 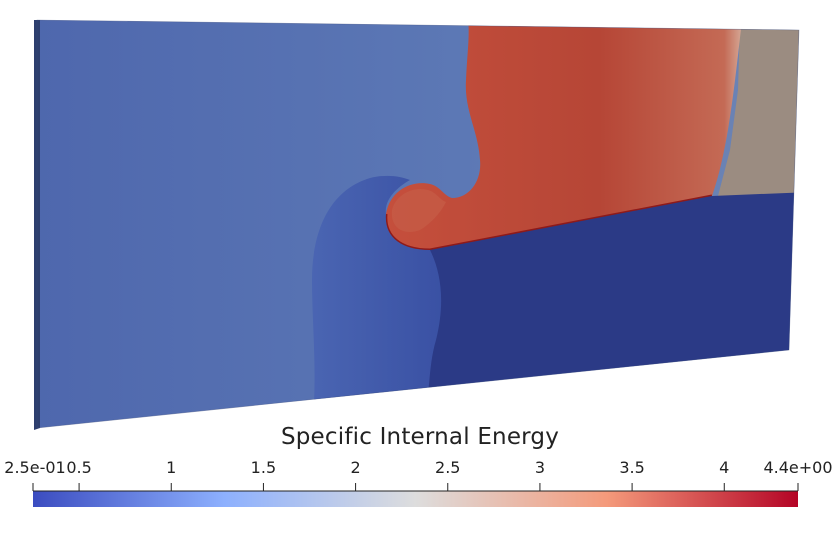 I want to click on colorbar-tick-label: 4, so click(x=724, y=467).